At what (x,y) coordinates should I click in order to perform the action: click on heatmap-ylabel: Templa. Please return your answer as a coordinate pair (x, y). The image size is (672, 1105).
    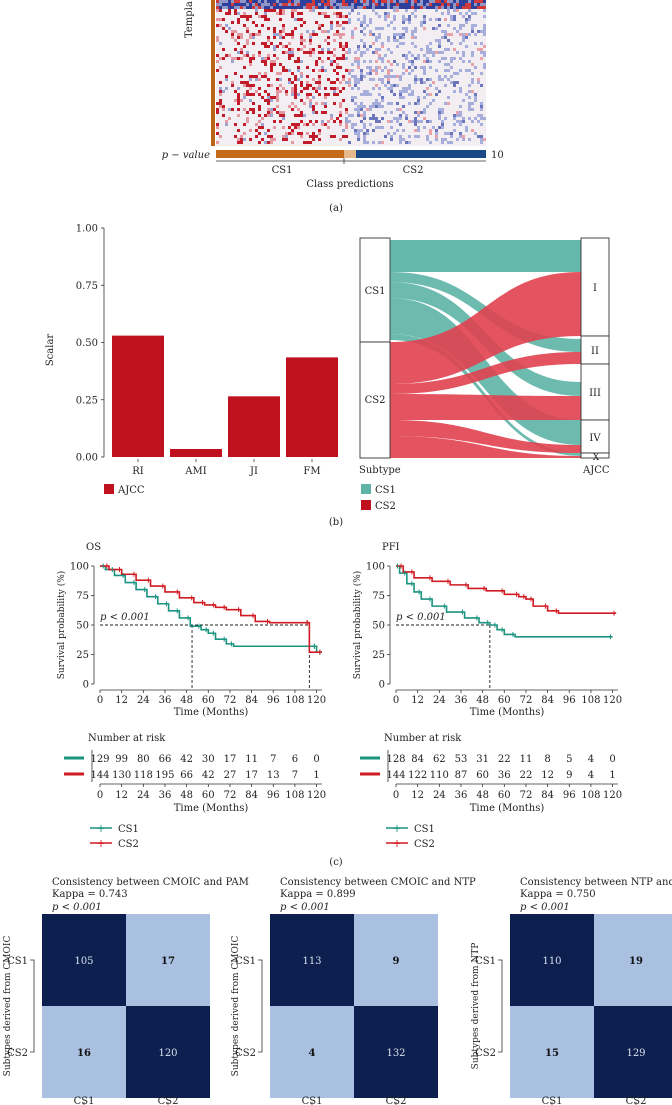
    Looking at the image, I should click on (189, 19).